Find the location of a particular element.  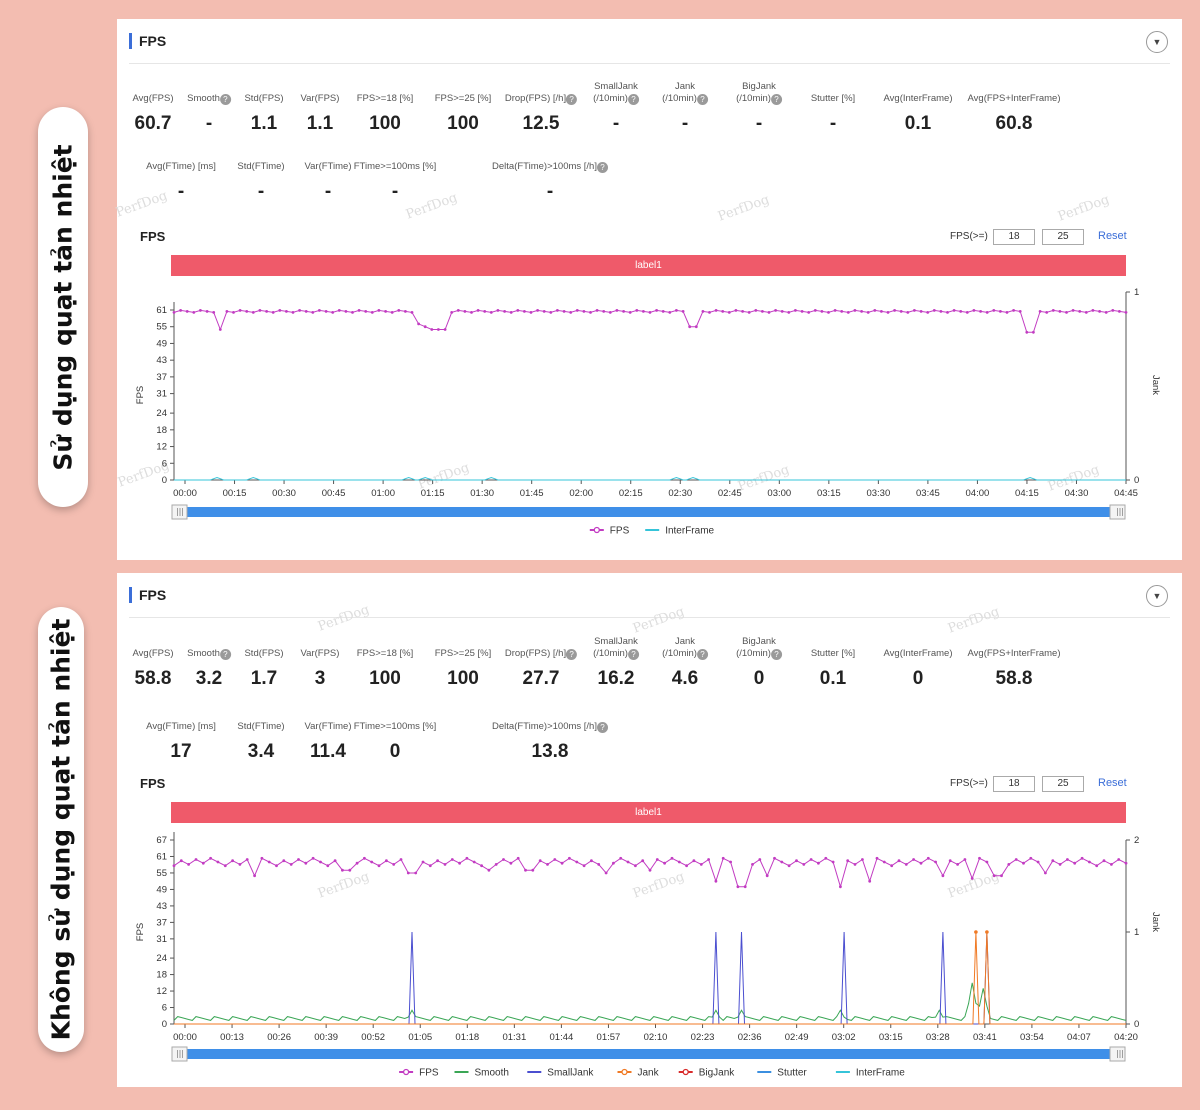

legend-item-smalljank: SmallJank is located at coordinates (560, 1073).